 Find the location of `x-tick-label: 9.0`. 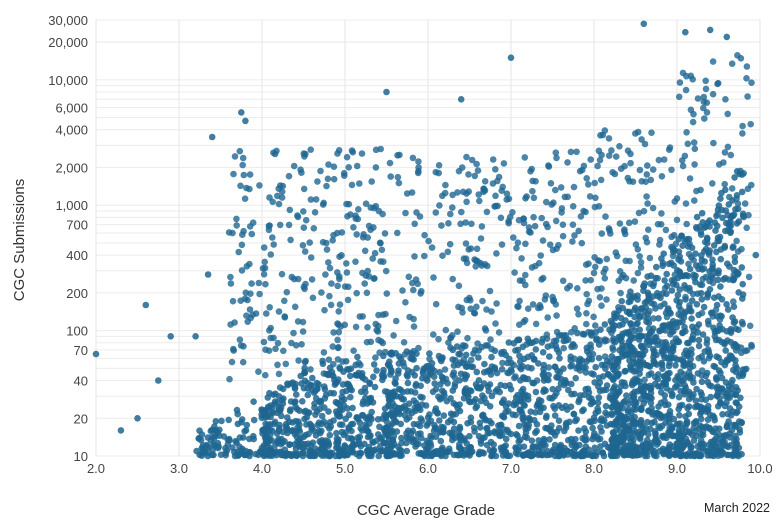

x-tick-label: 9.0 is located at coordinates (677, 468).